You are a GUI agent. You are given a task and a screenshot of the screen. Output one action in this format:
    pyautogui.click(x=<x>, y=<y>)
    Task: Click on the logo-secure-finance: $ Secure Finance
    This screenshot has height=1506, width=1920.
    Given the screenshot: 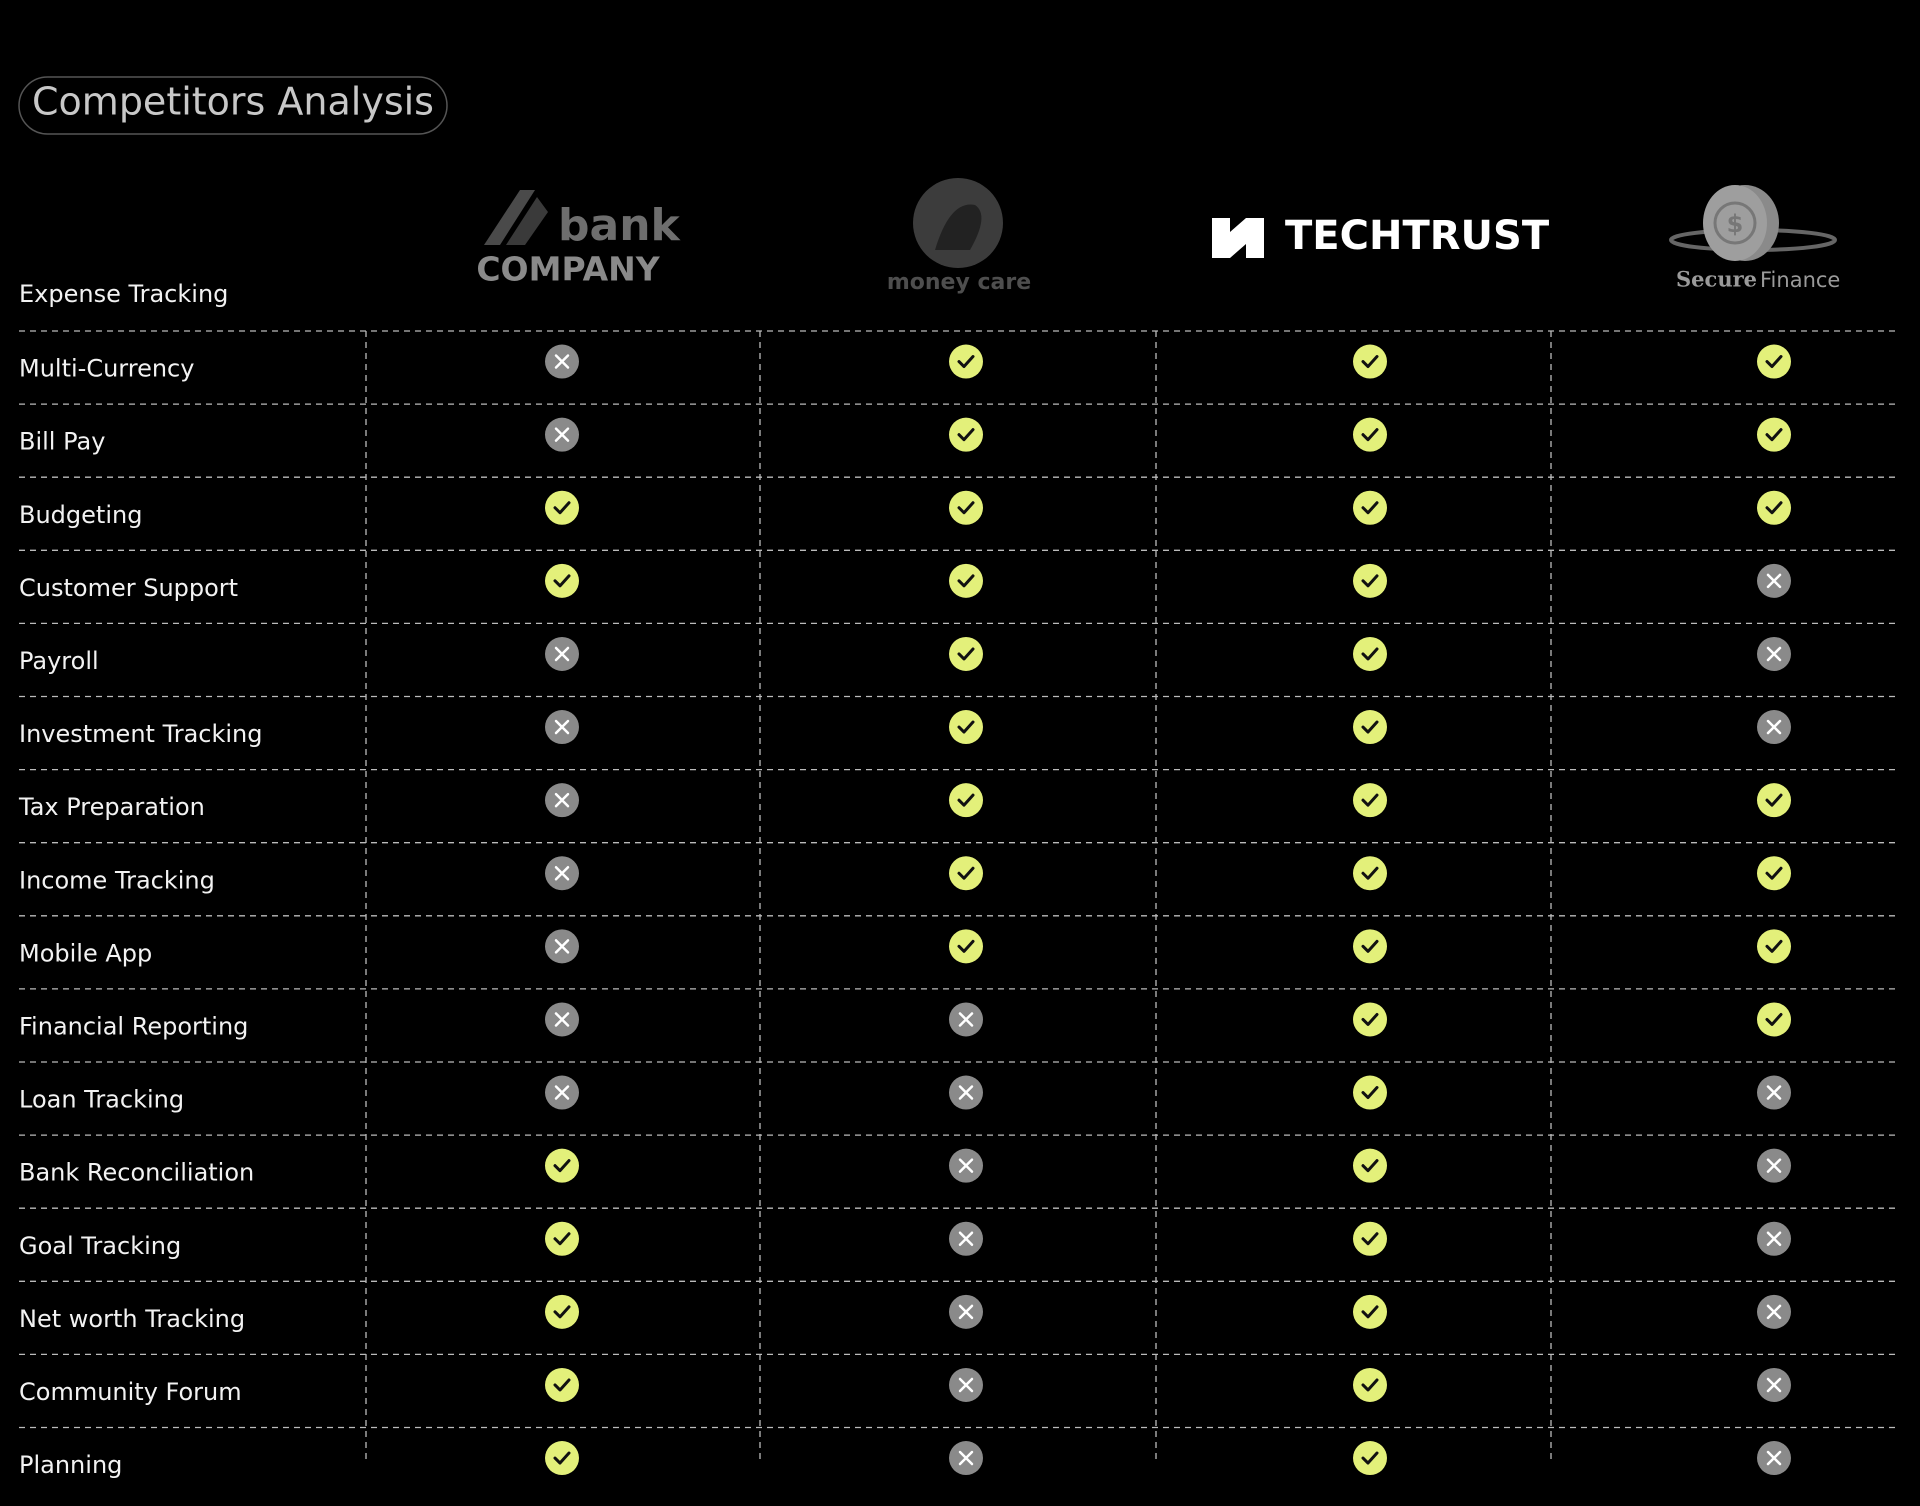 What is the action you would take?
    pyautogui.click(x=1754, y=238)
    